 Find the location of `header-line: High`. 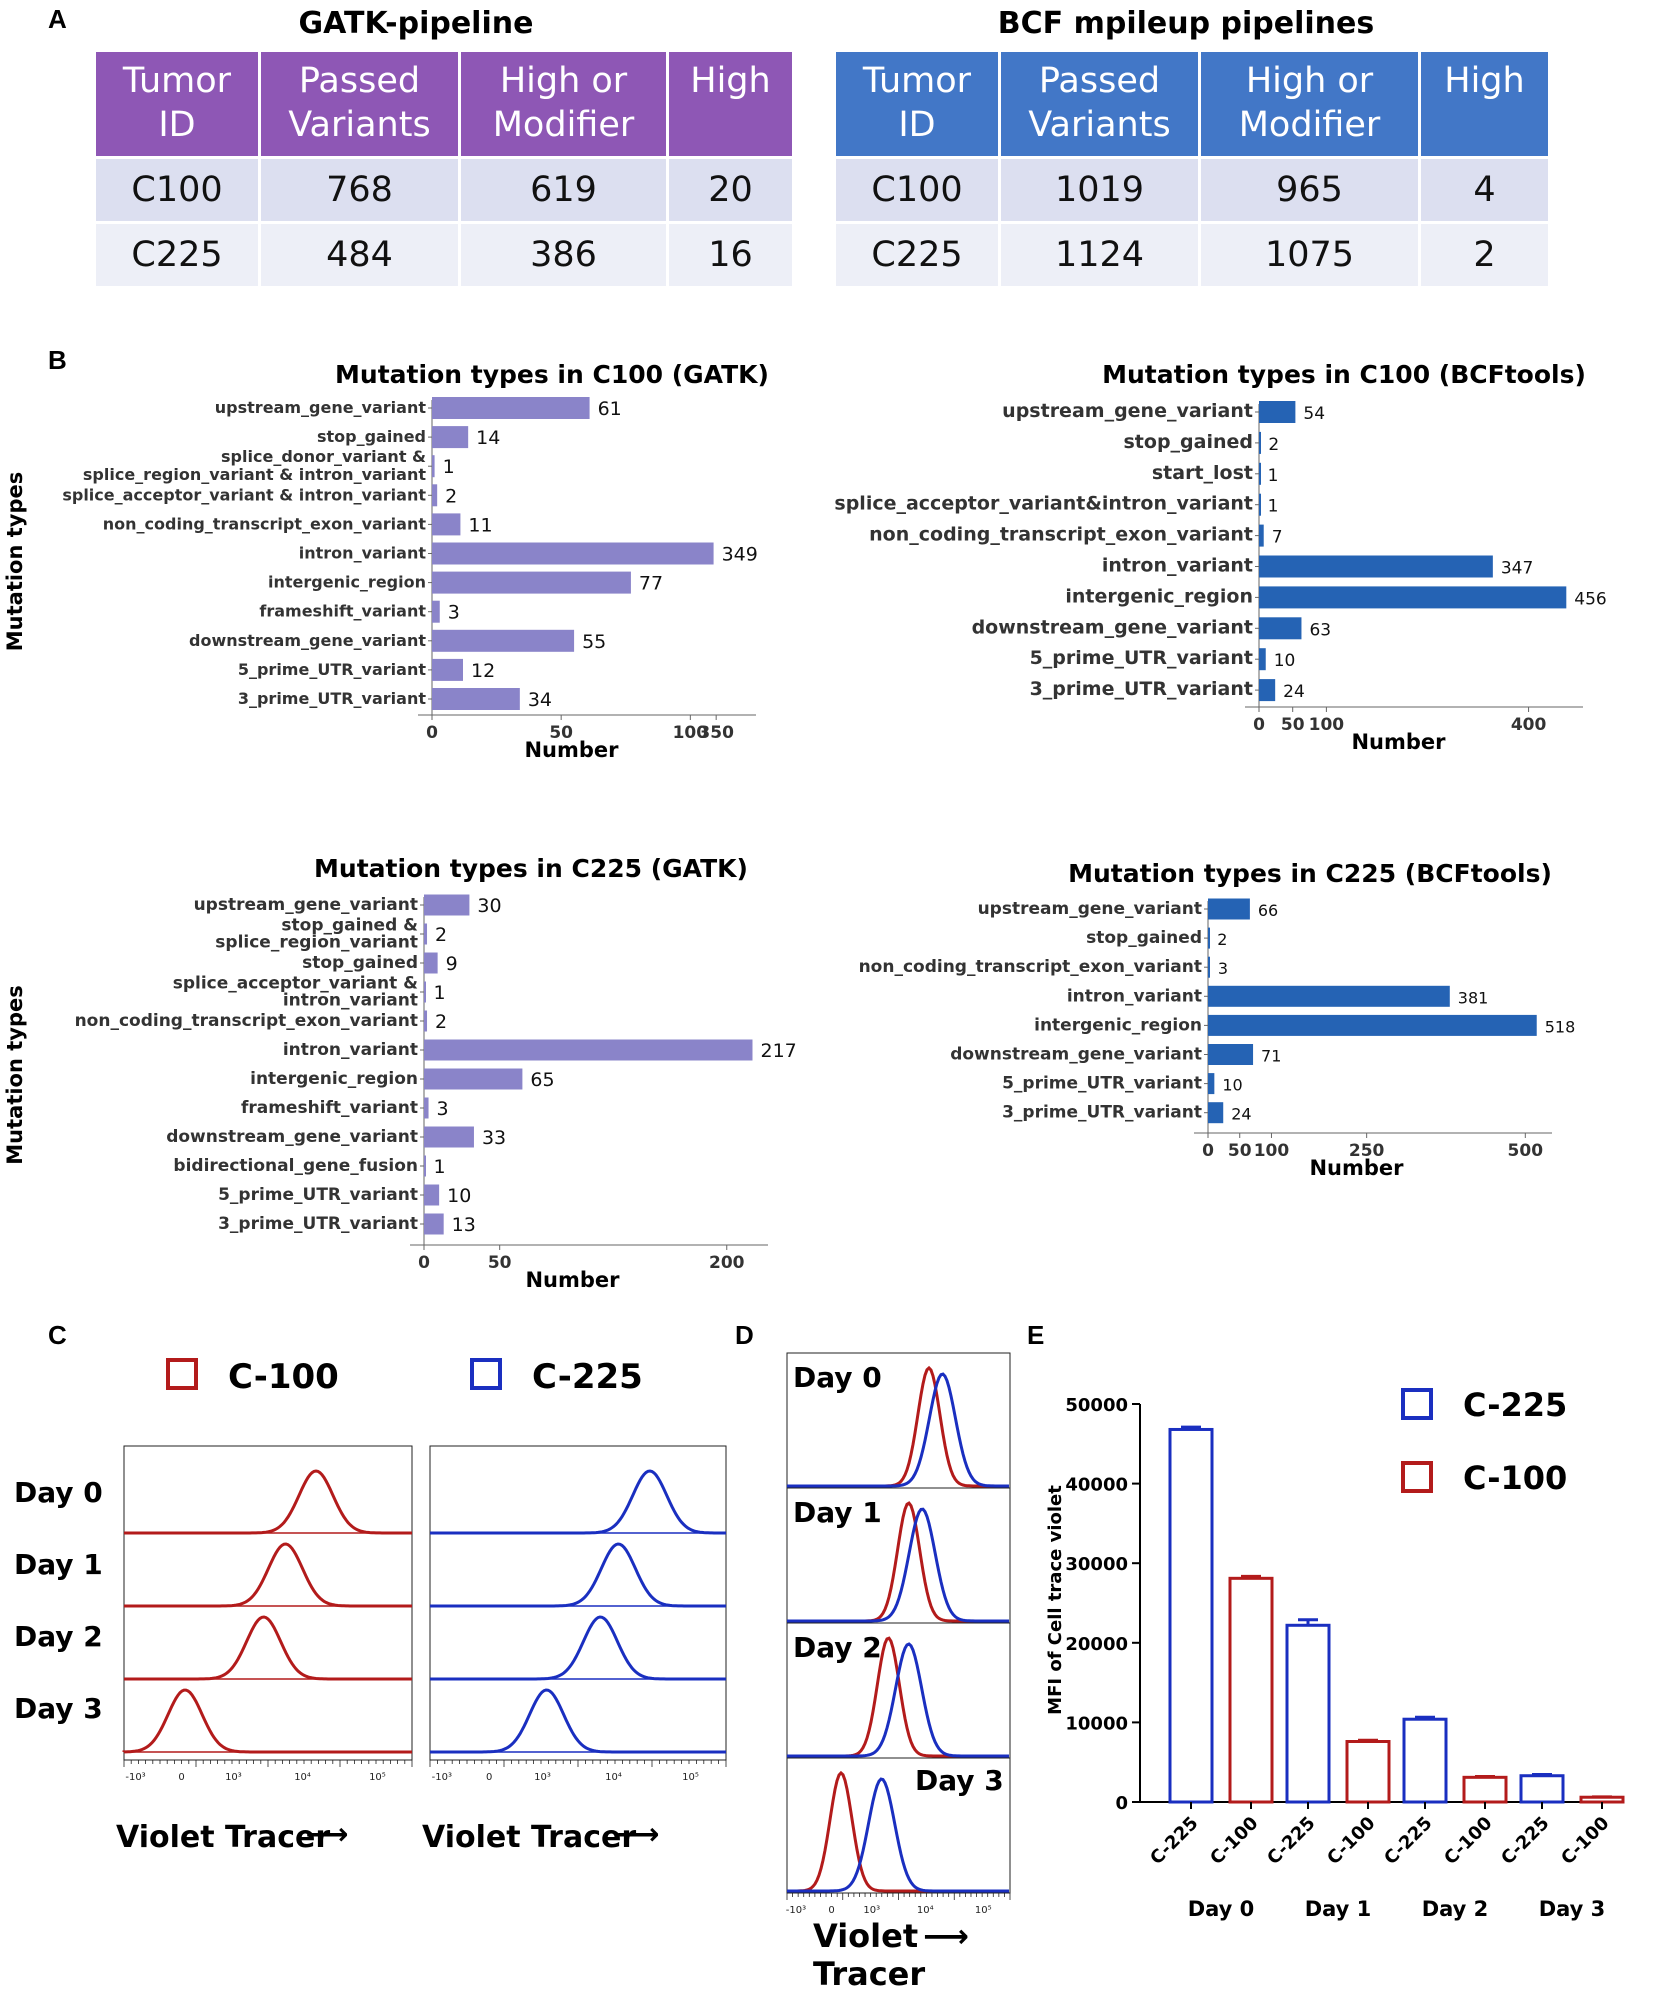

header-line: High is located at coordinates (1484, 81).